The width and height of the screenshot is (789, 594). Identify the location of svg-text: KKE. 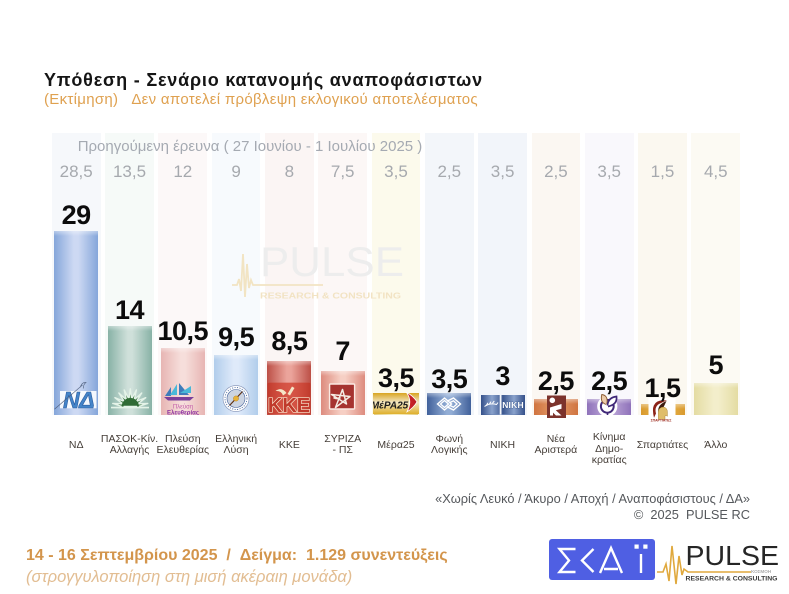
(289, 405).